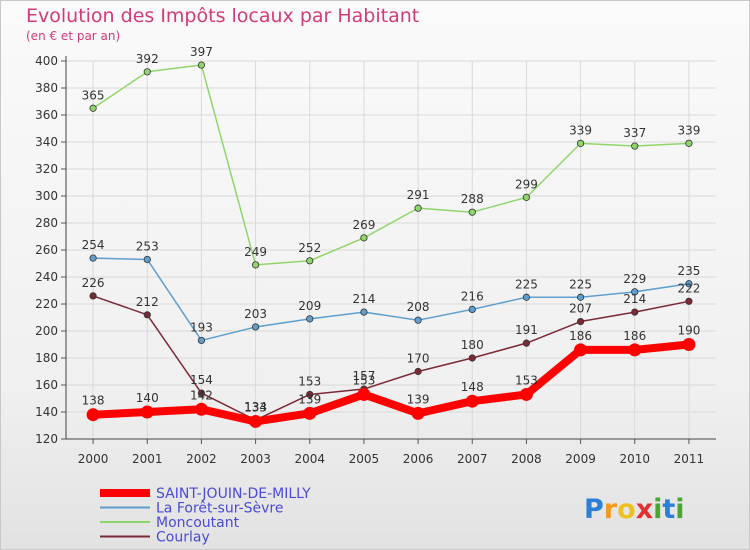 This screenshot has height=550, width=750. I want to click on data-label: 229, so click(634, 279).